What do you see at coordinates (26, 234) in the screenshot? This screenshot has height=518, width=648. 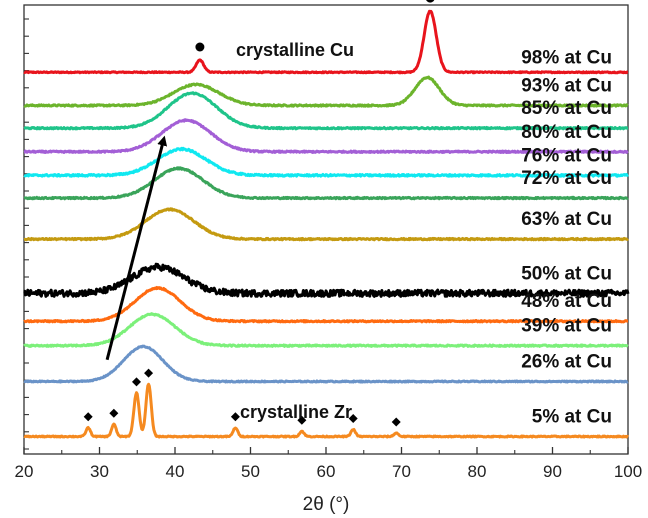 I see `y-axis-minor-ticks` at bounding box center [26, 234].